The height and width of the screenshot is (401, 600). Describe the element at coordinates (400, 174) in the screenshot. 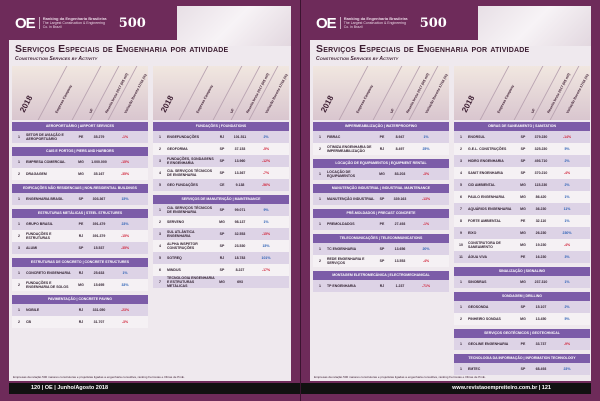

I see `revenue-cell: 83.203` at that location.